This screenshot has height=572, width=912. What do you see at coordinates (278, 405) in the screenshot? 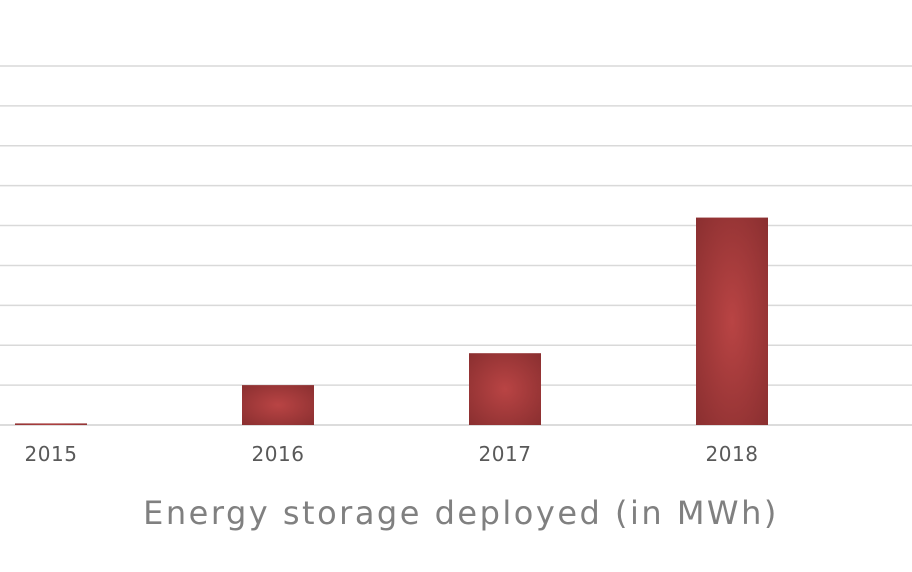
I see `bar-2016` at bounding box center [278, 405].